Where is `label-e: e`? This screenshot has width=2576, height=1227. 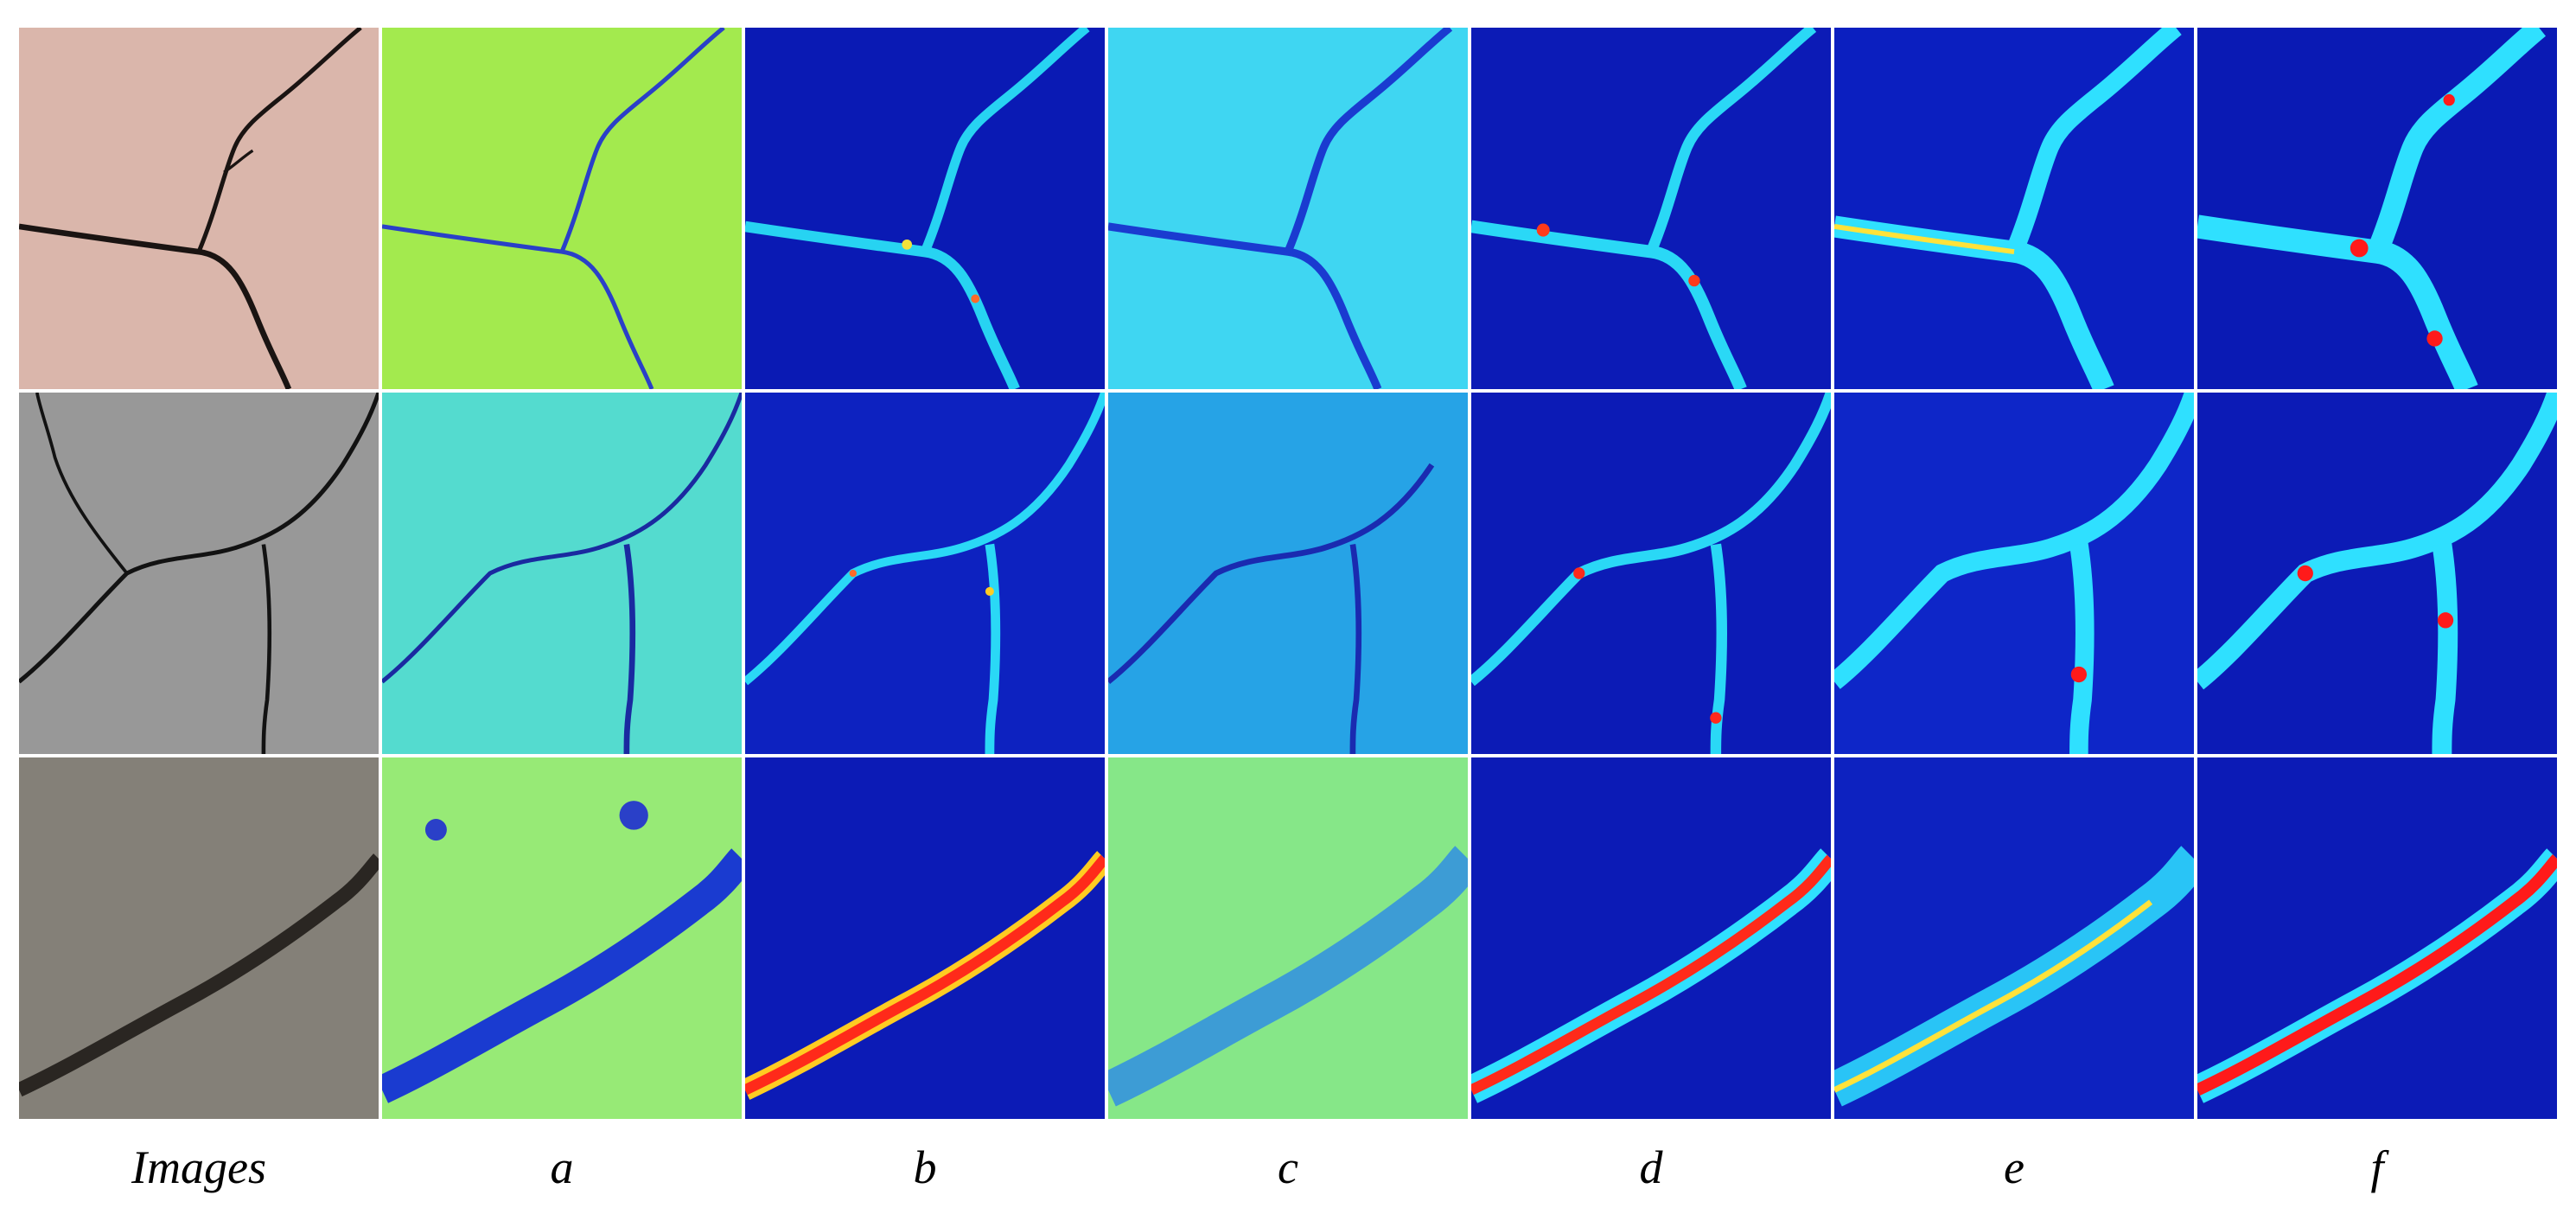 label-e: e is located at coordinates (2014, 1167).